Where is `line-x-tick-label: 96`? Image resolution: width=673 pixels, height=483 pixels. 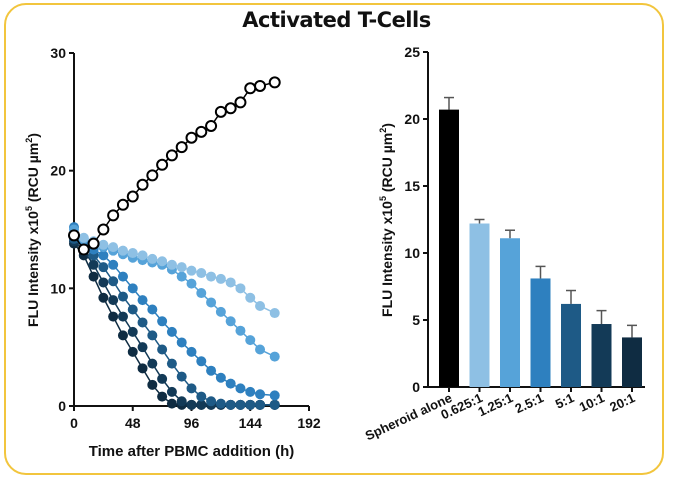
line-x-tick-label: 96 is located at coordinates (192, 423).